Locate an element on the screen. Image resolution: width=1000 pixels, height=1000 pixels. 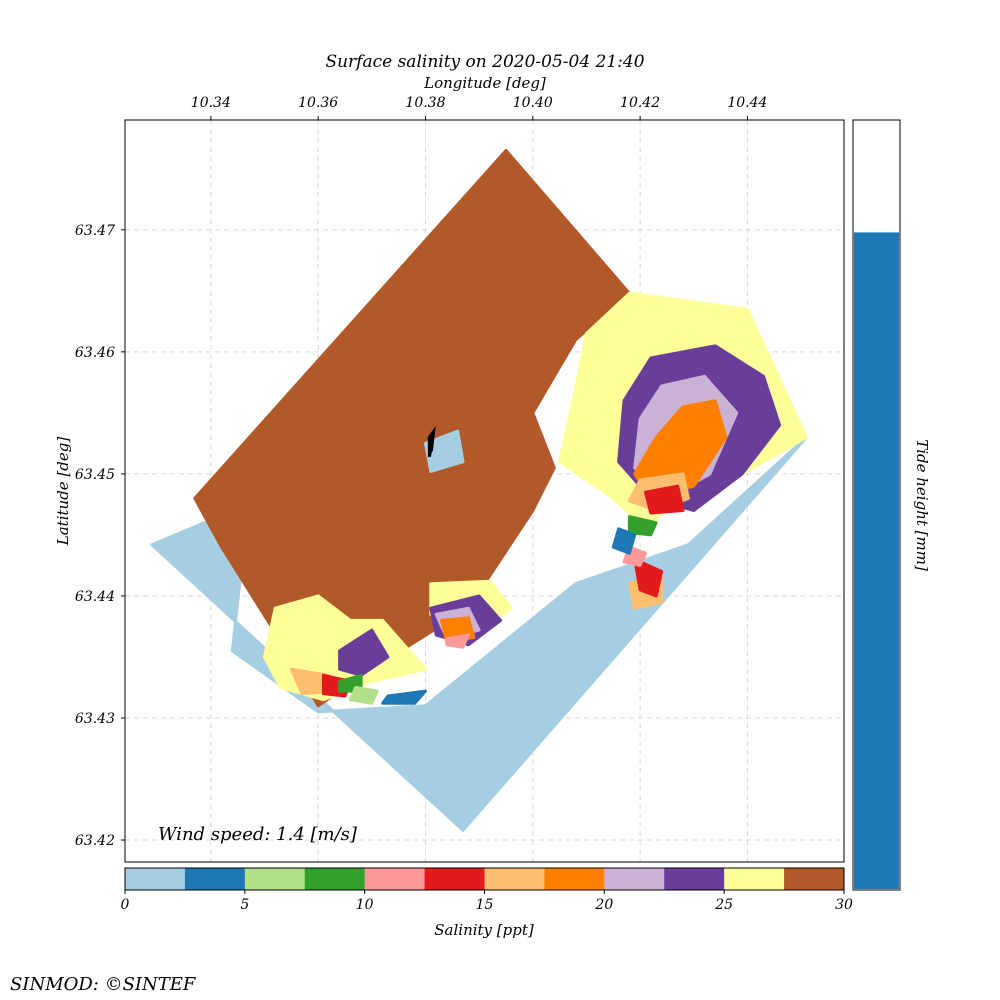
salinity-colorbar: 0 5 10 15 20 25 30 Salinity [ppt] is located at coordinates (487, 903).